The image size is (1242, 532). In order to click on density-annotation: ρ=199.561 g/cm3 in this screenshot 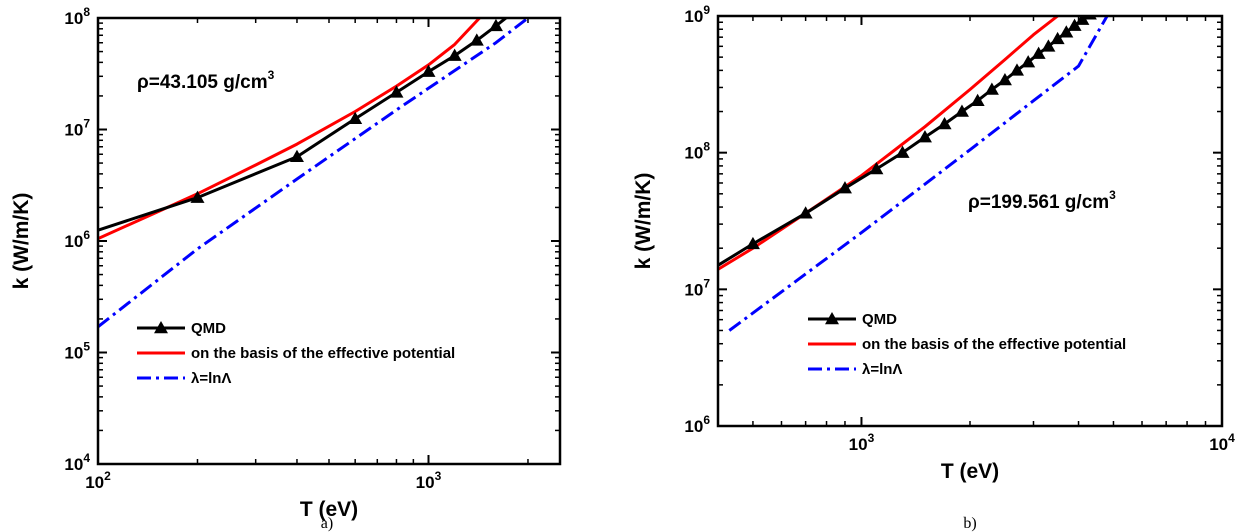, I will do `click(1042, 200)`.